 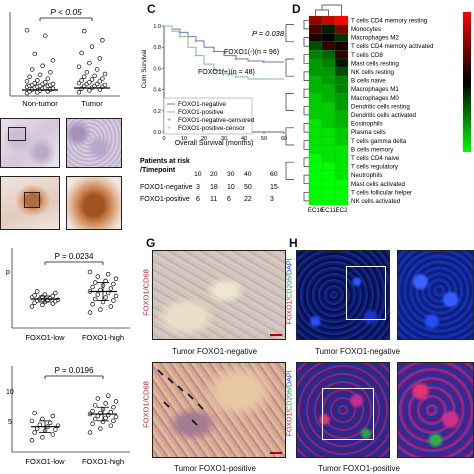 What do you see at coordinates (435, 295) in the screenshot?
I see `panel-h-tile-negative-high` at bounding box center [435, 295].